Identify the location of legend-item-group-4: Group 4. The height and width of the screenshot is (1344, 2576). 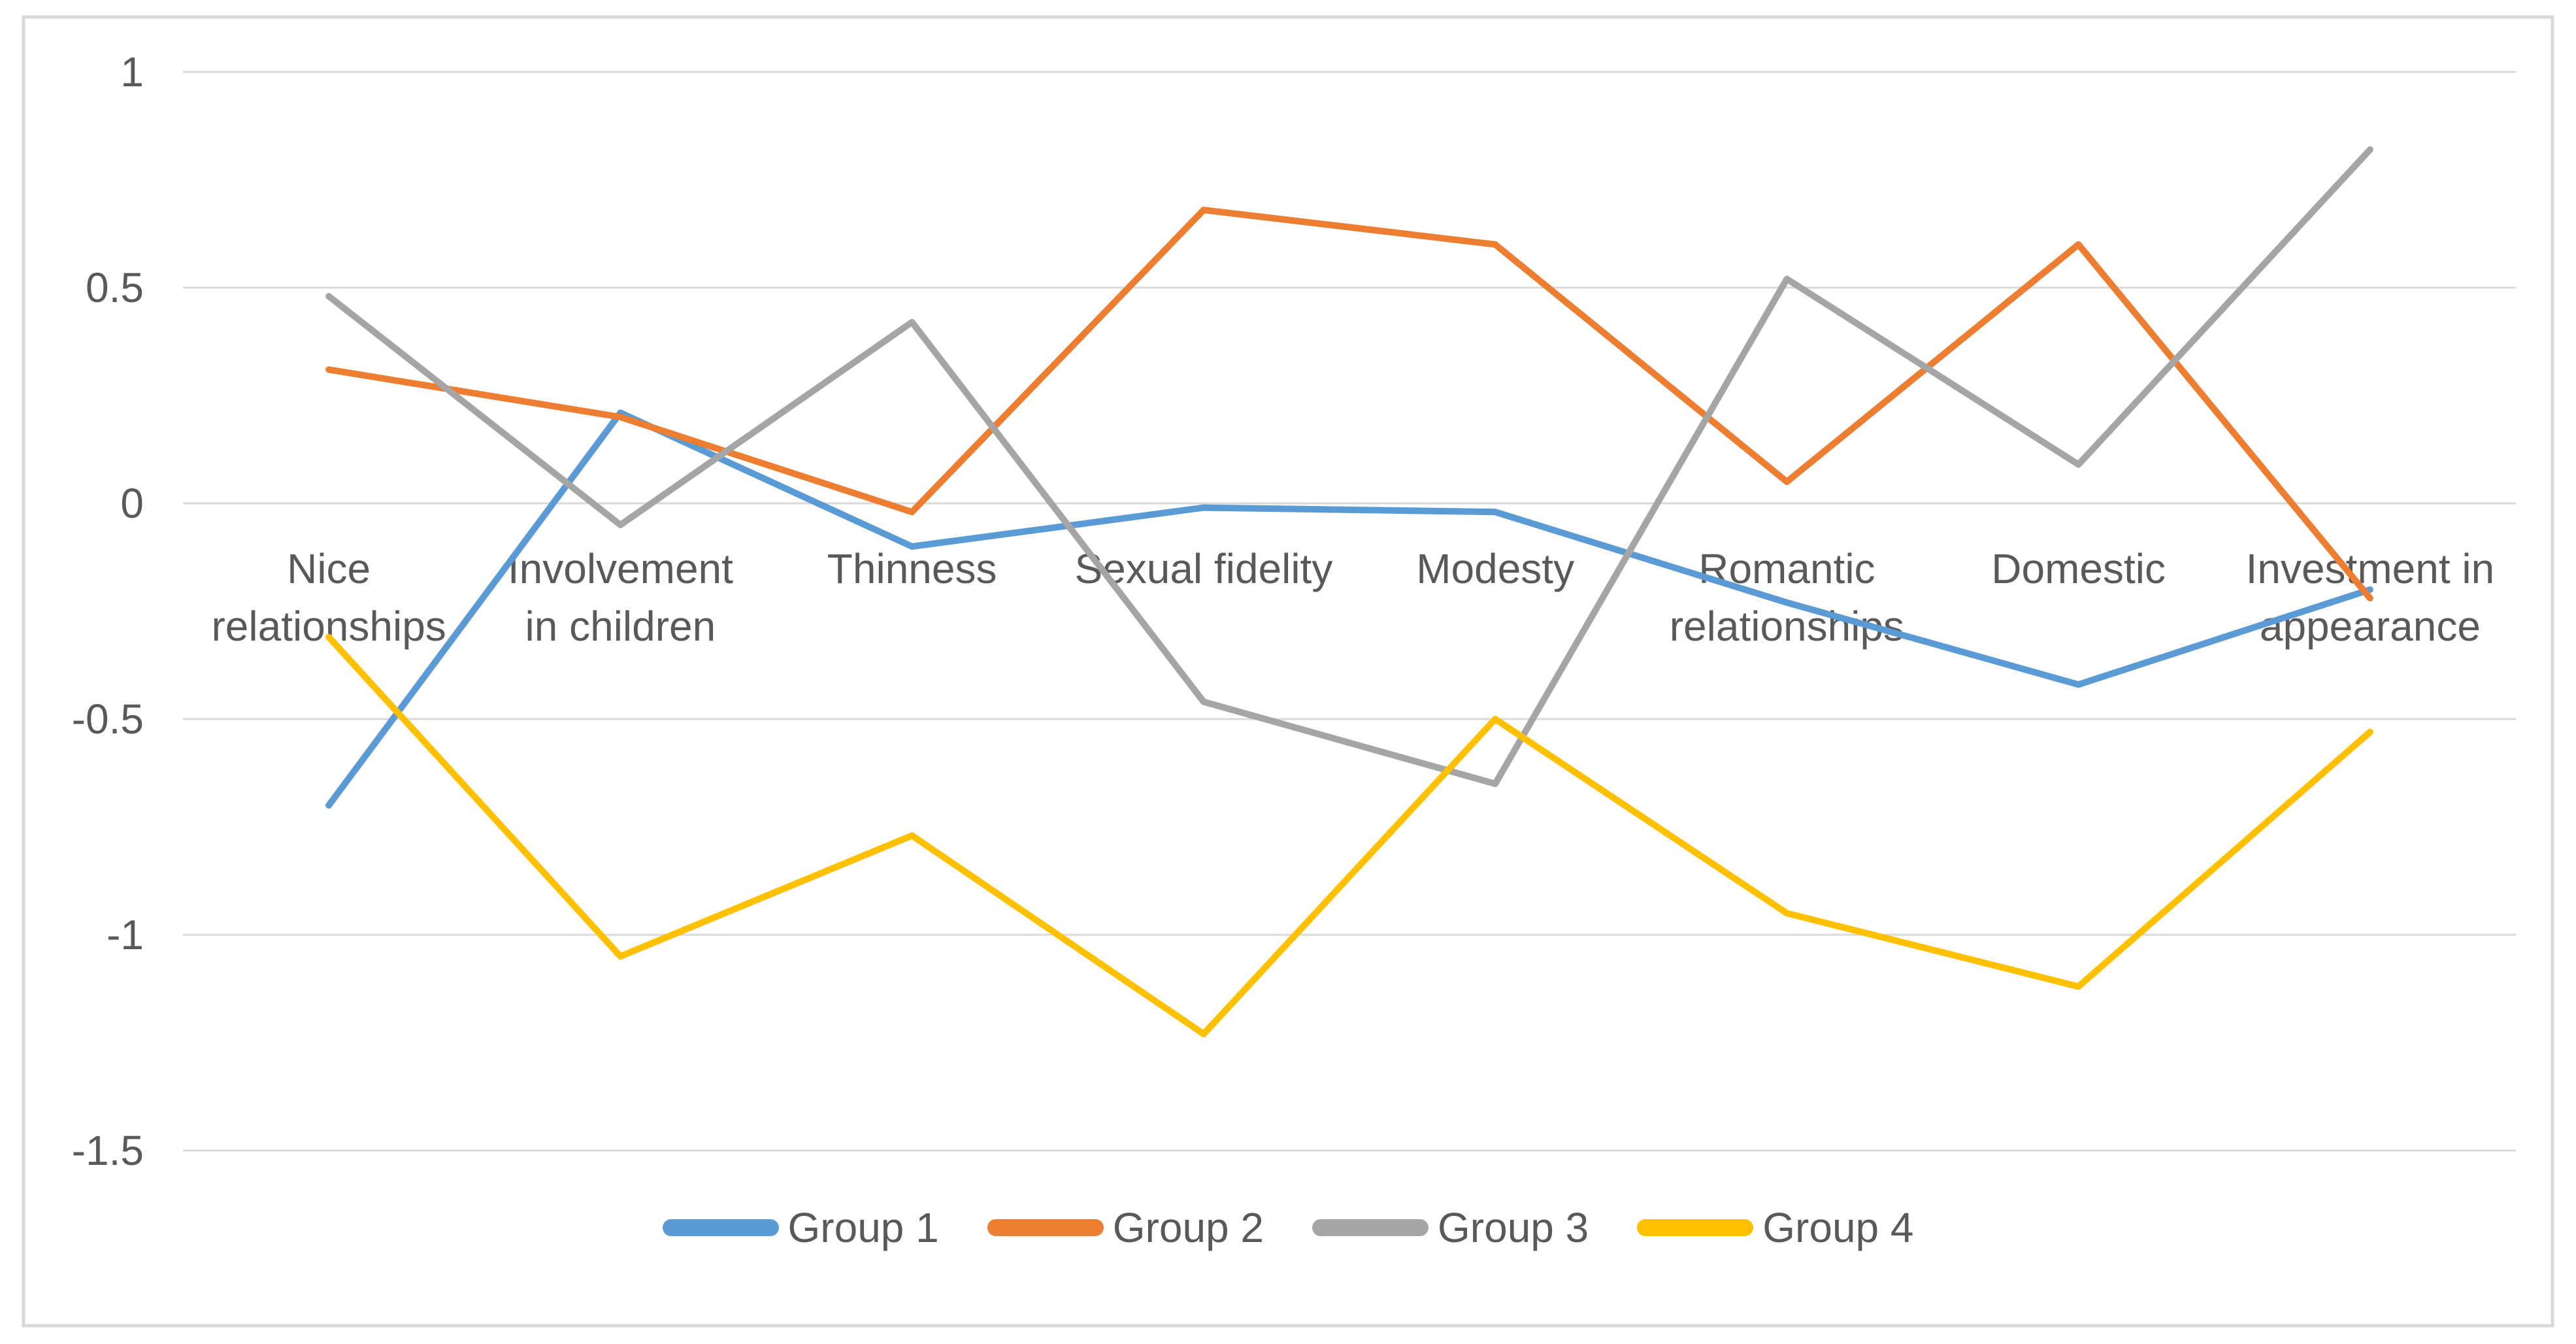
(1775, 1227).